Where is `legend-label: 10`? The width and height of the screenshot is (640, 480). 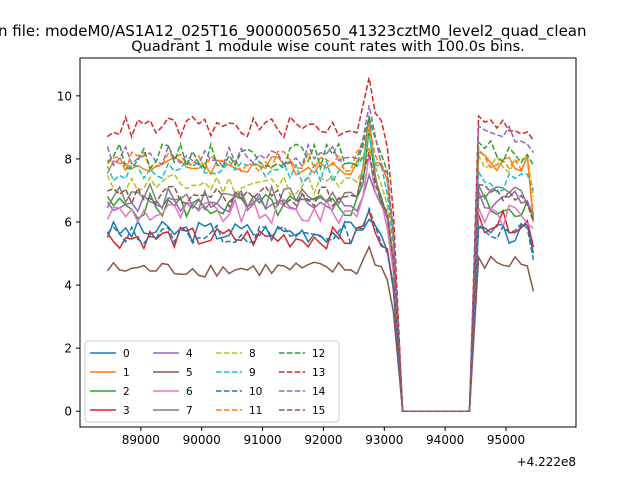 legend-label: 10 is located at coordinates (255, 392).